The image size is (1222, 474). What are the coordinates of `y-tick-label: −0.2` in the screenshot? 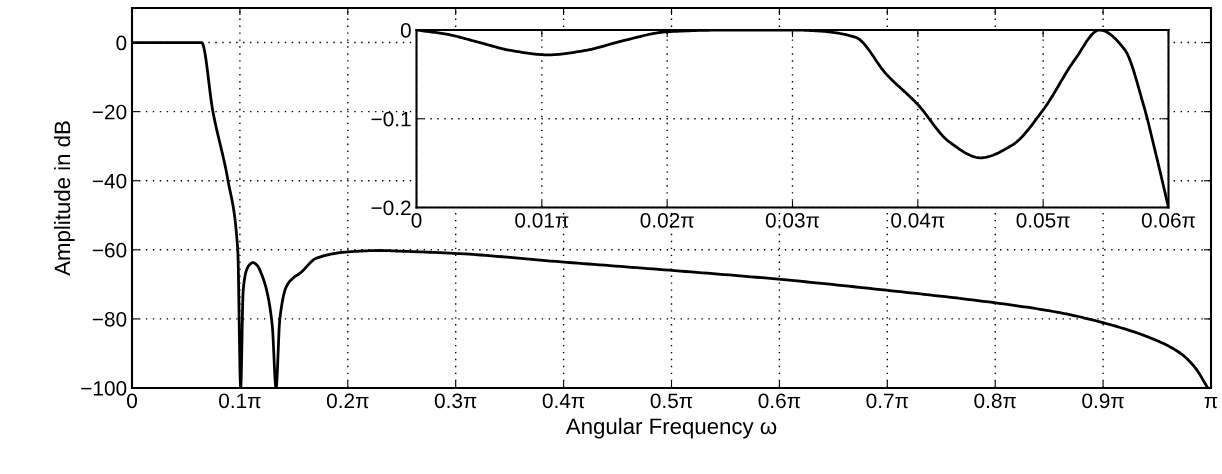 It's located at (391, 208).